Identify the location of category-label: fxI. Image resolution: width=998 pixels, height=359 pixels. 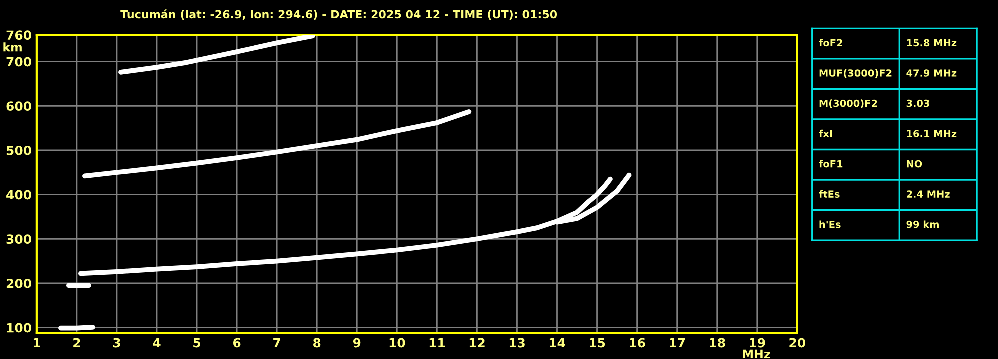
(825, 134).